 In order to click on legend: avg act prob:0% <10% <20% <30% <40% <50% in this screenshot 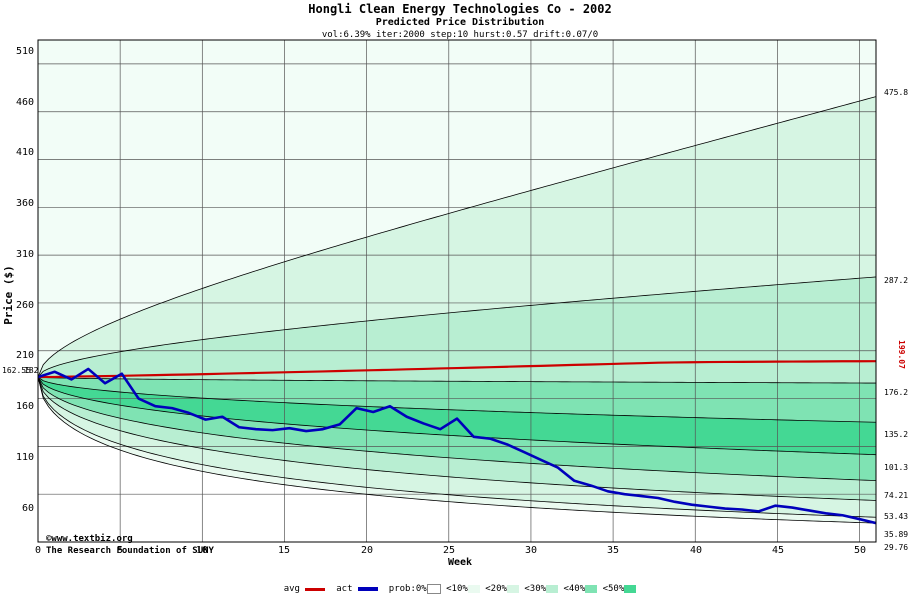, I will do `click(460, 589)`.